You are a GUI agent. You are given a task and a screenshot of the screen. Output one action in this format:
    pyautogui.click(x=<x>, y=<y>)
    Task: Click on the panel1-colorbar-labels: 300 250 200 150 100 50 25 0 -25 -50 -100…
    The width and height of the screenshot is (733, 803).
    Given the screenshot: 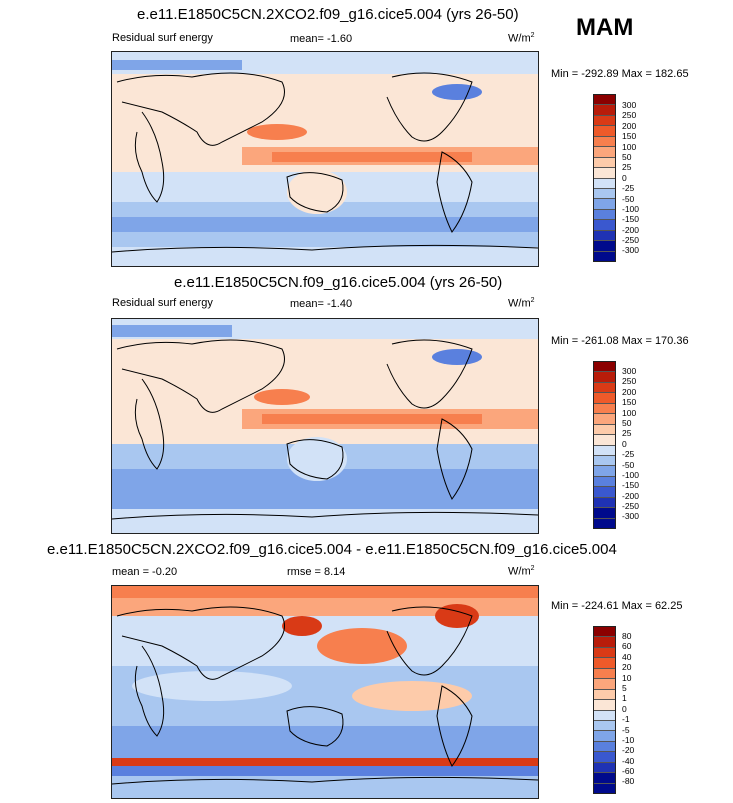 What is the action you would take?
    pyautogui.click(x=630, y=178)
    